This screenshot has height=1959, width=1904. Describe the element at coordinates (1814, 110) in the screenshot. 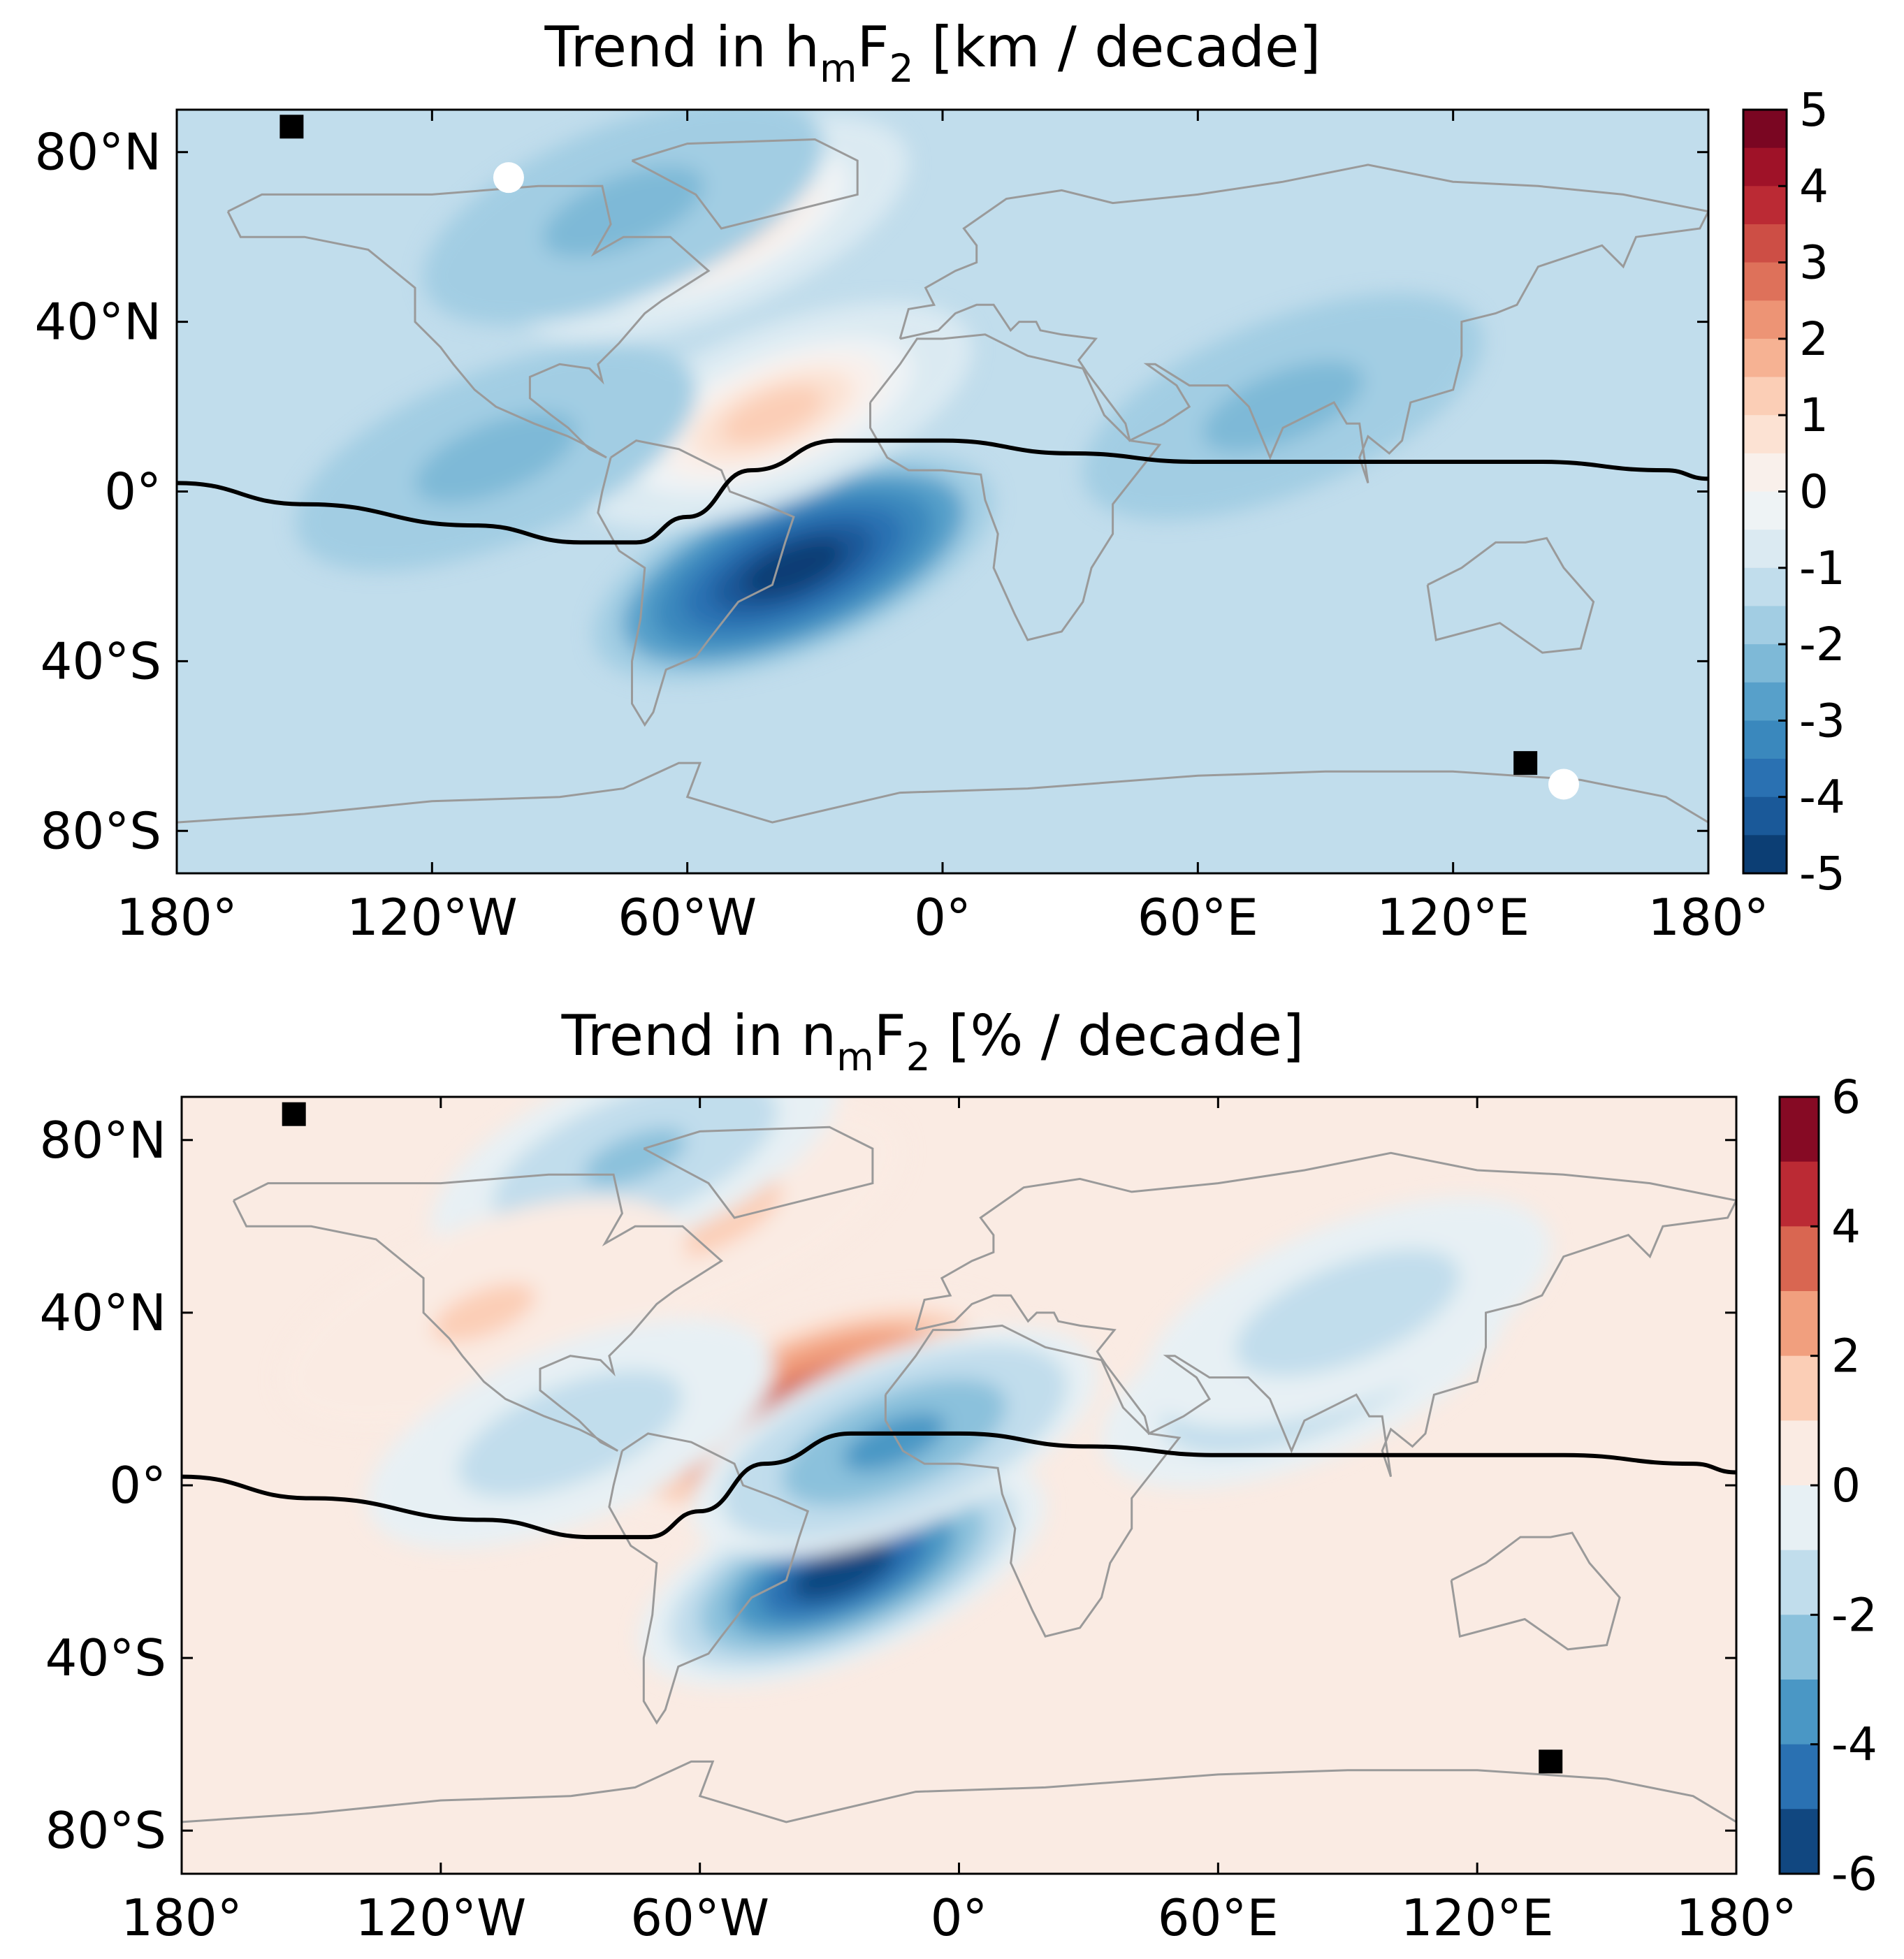

I see `colorbar-tick-label: 5` at that location.